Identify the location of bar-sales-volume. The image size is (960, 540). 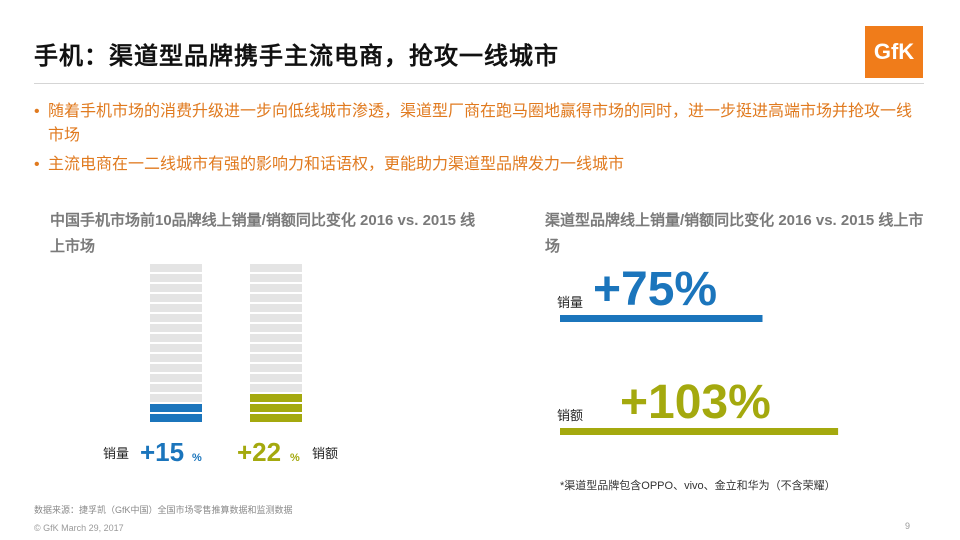
(661, 318).